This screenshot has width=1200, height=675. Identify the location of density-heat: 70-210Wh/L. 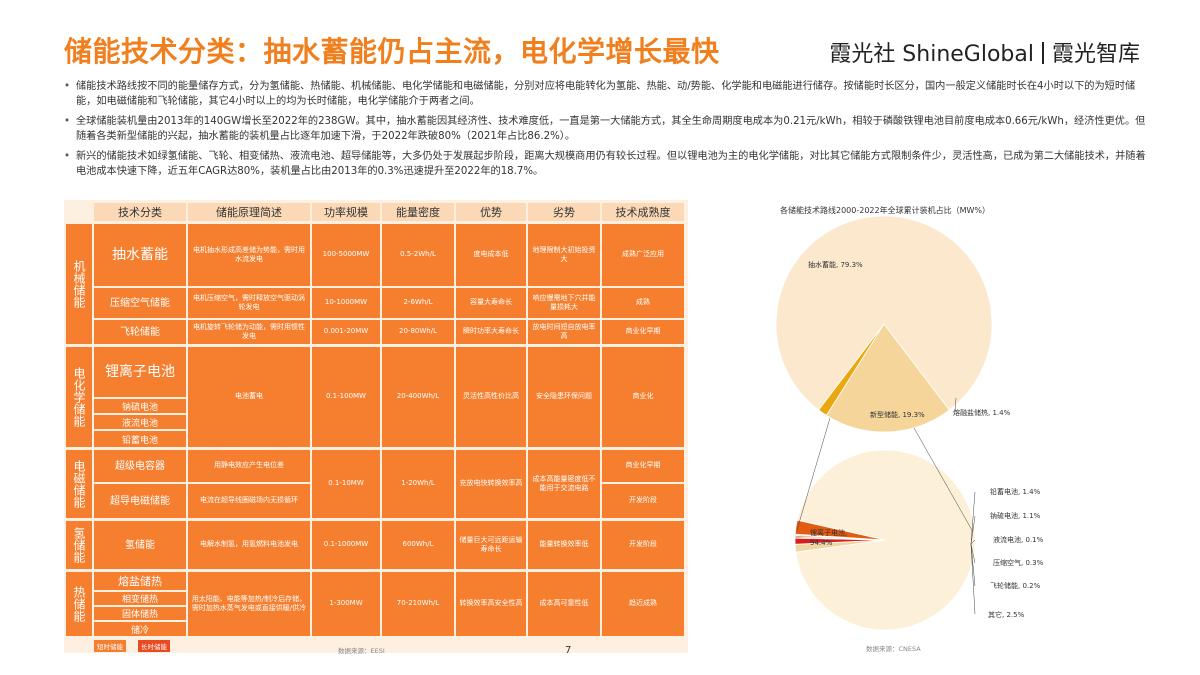
(418, 604).